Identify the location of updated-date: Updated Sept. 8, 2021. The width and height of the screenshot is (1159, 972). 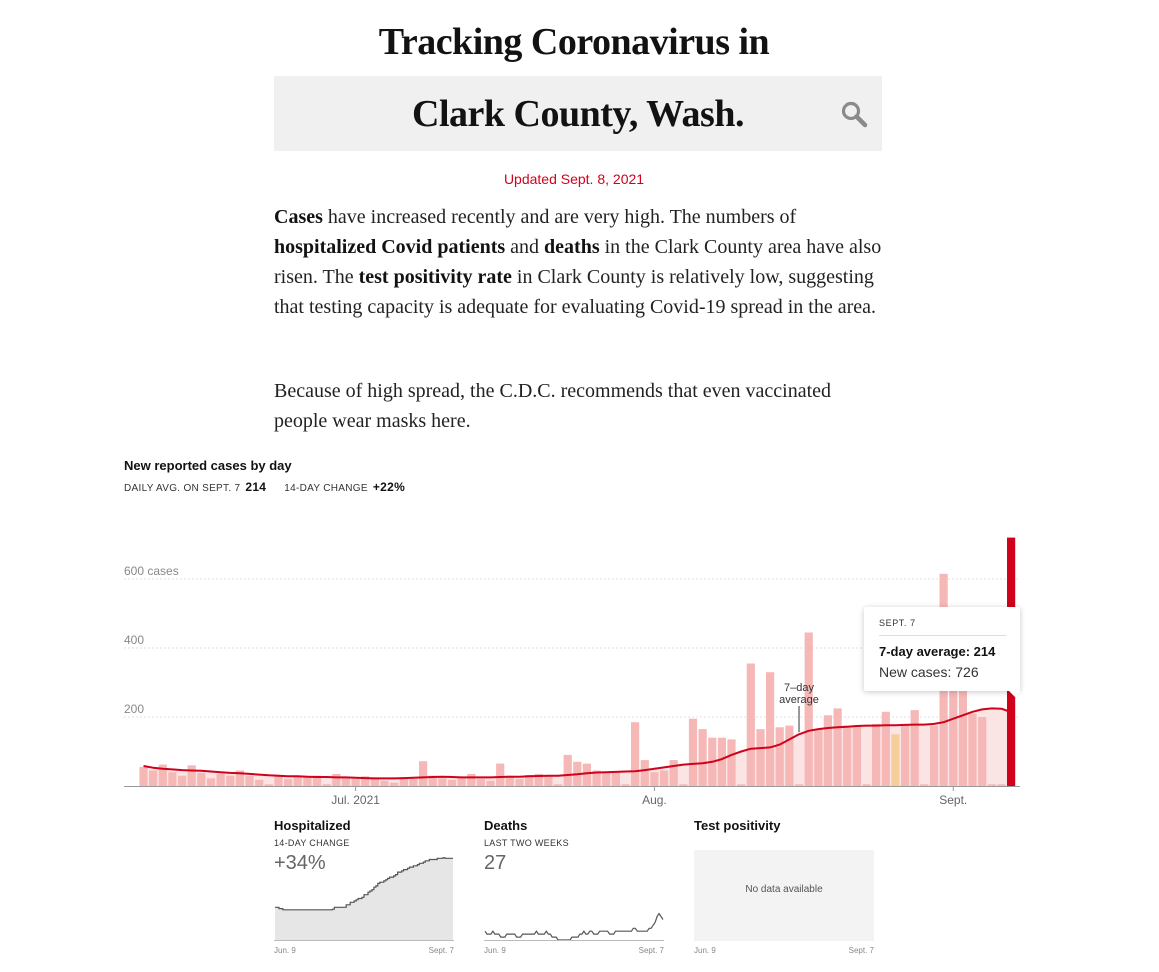
(574, 179).